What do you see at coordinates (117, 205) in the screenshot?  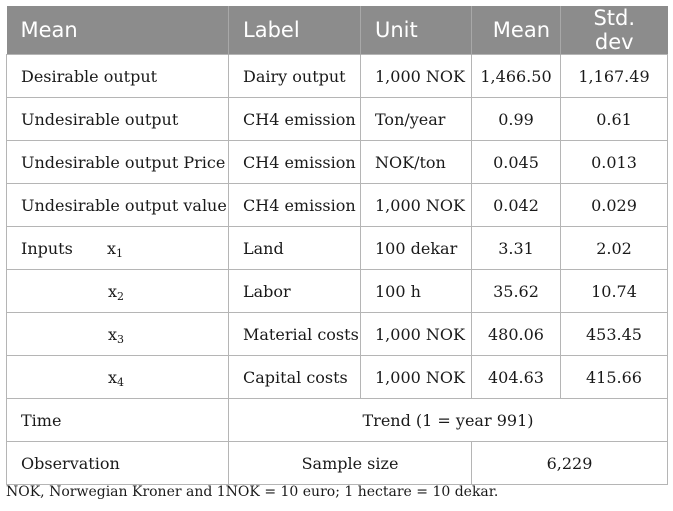 I see `row-name: Undesirable output value` at bounding box center [117, 205].